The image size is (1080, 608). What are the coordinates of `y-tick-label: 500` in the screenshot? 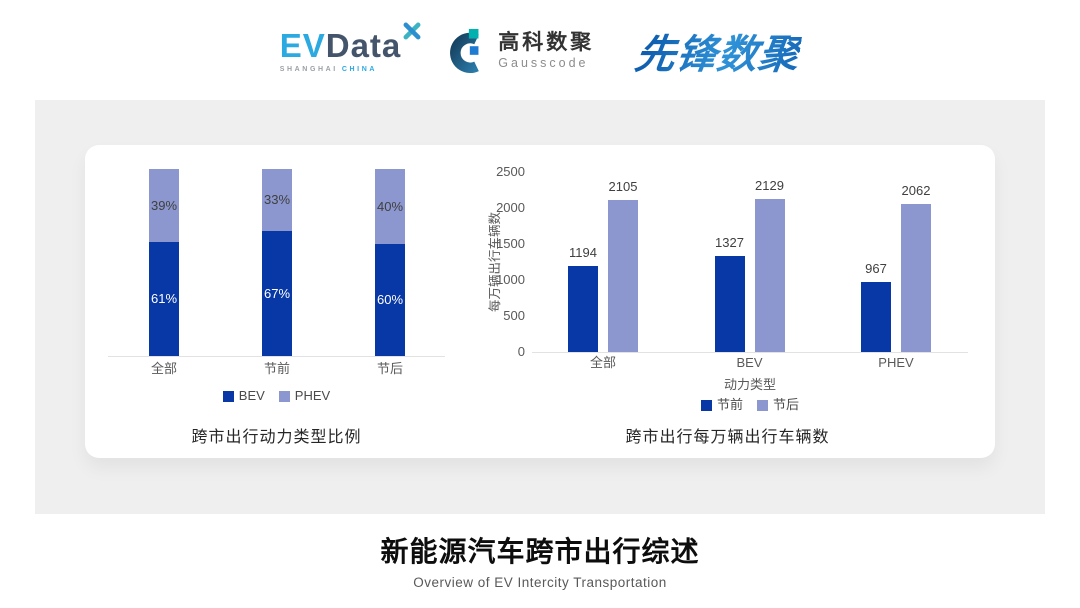 It's located at (514, 315).